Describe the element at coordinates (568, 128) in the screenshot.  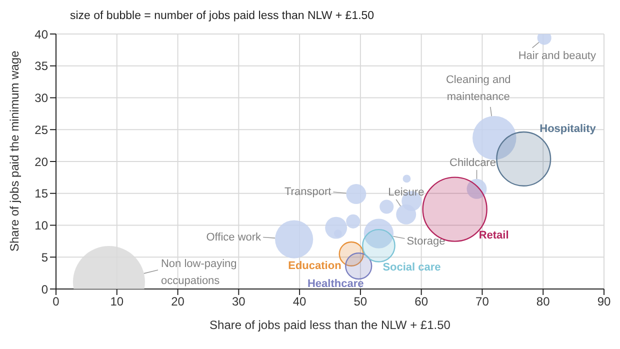
I see `series-label: Hospitality` at that location.